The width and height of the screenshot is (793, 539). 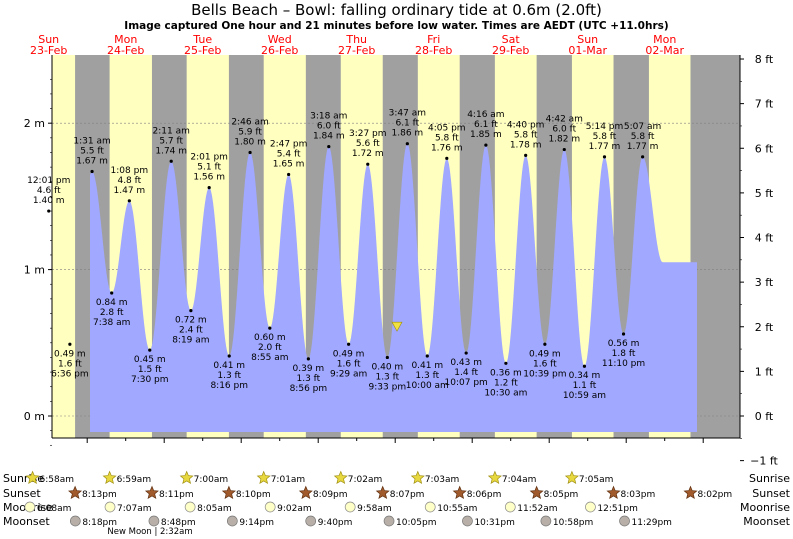 I want to click on high-tide-time: 2:47 pm, so click(x=289, y=144).